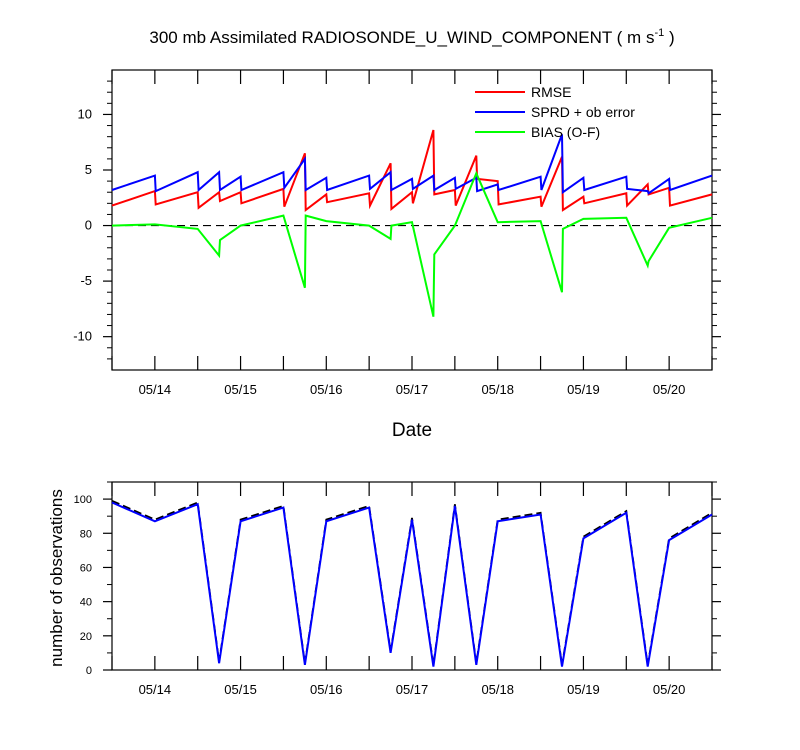  I want to click on x-axis-label: Date, so click(412, 430).